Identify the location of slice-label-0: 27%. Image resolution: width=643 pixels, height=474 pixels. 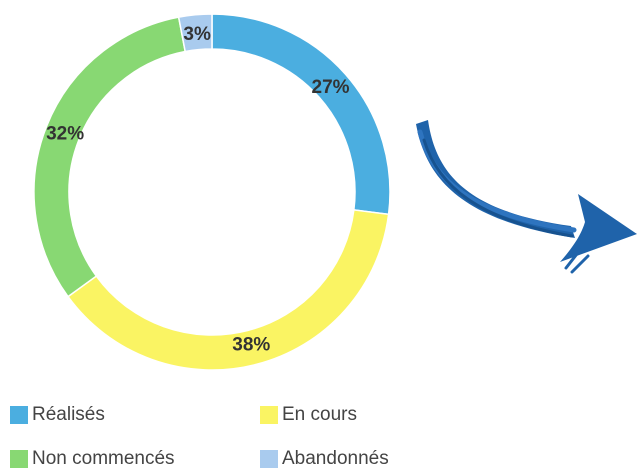
(331, 87).